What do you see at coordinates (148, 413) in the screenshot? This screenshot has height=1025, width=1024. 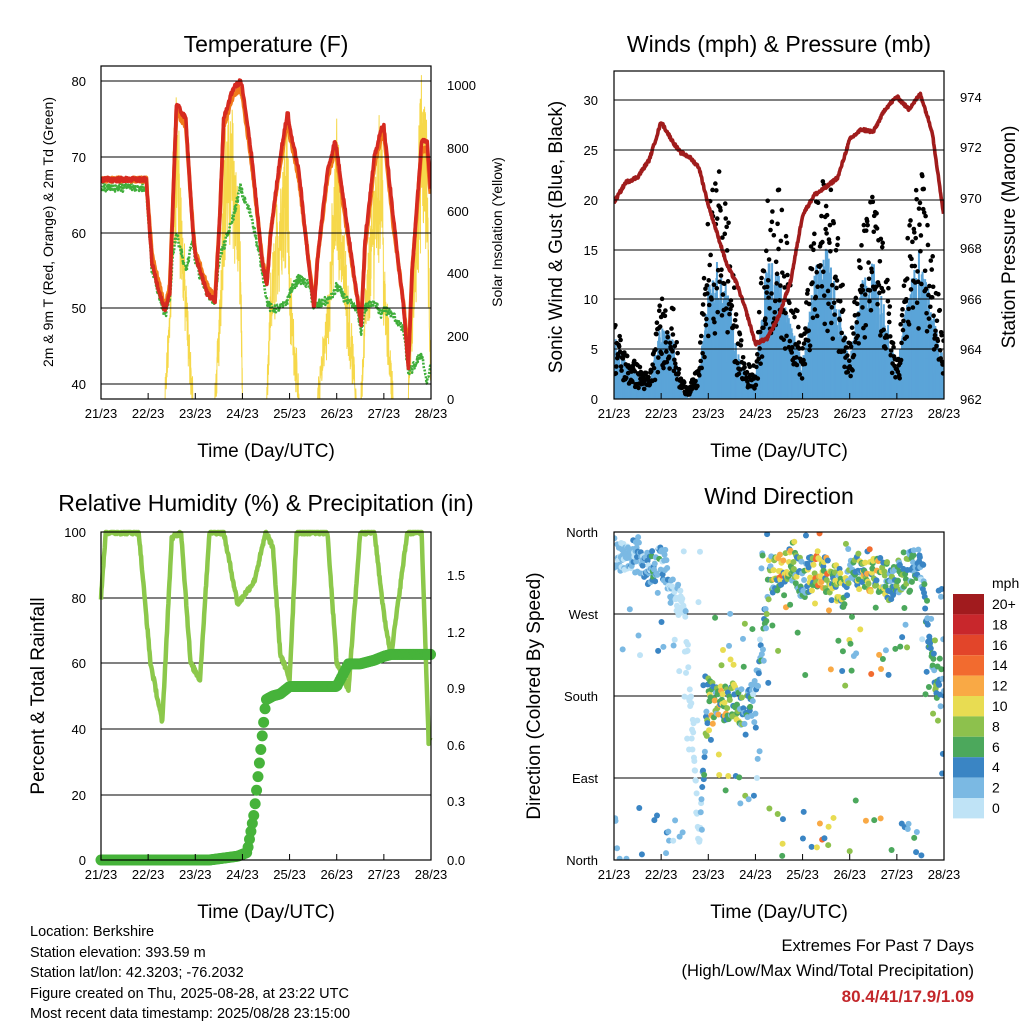 I see `x-tick-label: 22/23` at bounding box center [148, 413].